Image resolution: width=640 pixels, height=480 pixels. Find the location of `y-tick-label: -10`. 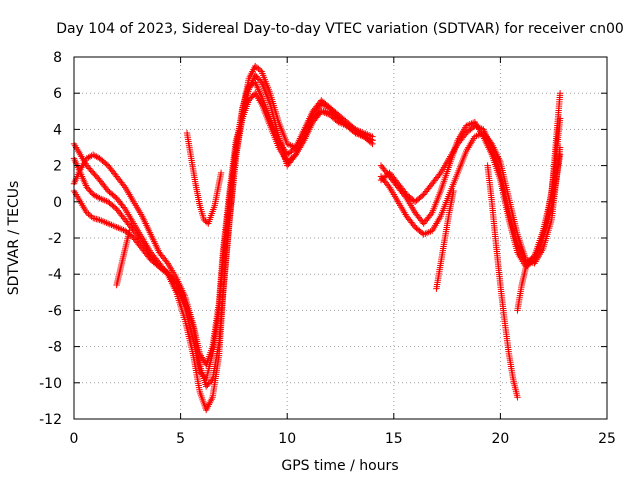

y-tick-label: -10 is located at coordinates (50, 384).